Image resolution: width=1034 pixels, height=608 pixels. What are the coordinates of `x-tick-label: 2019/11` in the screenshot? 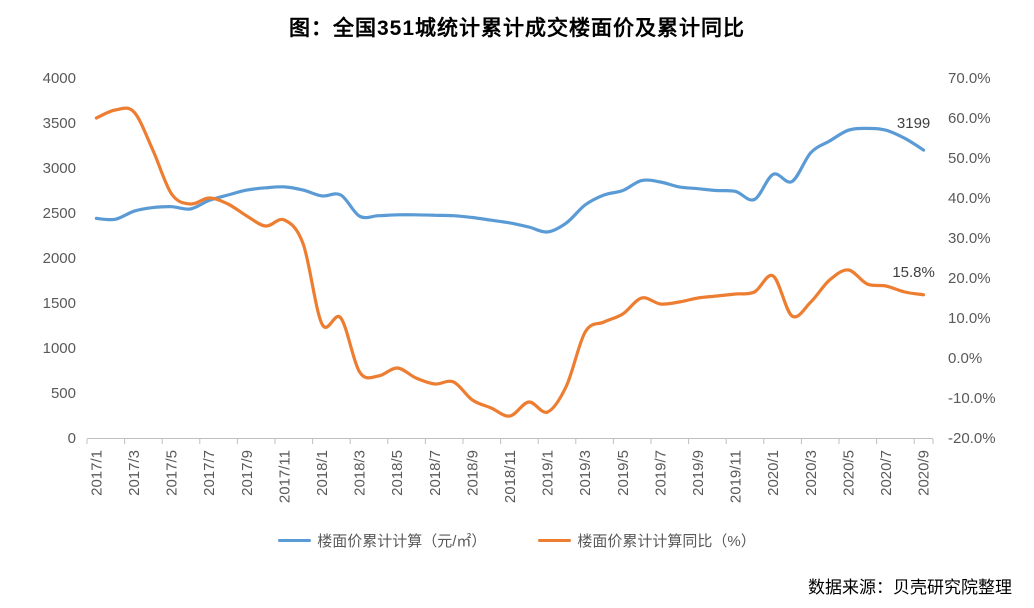 It's located at (736, 476).